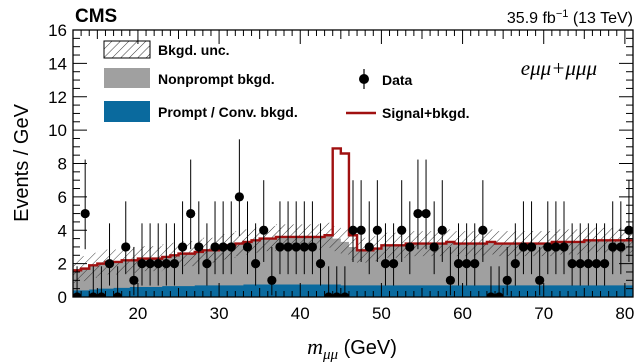 This screenshot has height=364, width=636. Describe the element at coordinates (57, 97) in the screenshot. I see `y-tick-label: 12` at that location.